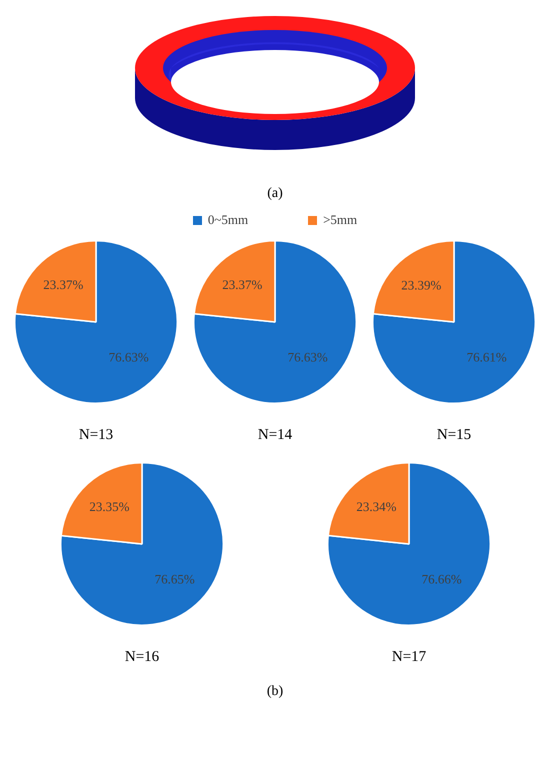 The height and width of the screenshot is (767, 550). What do you see at coordinates (486, 357) in the screenshot?
I see `data-label: 76.61%` at bounding box center [486, 357].